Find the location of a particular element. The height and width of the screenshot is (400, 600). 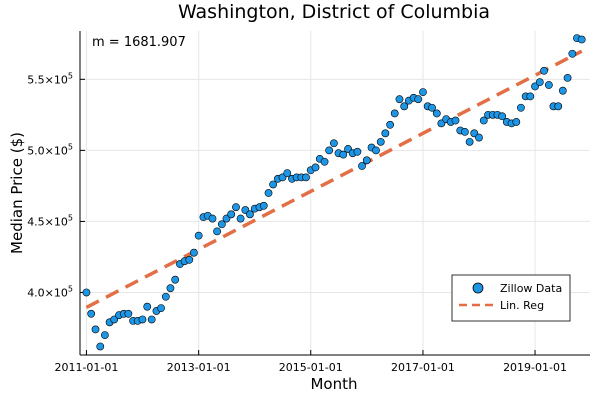

y-tick-marks is located at coordinates (82, 185).